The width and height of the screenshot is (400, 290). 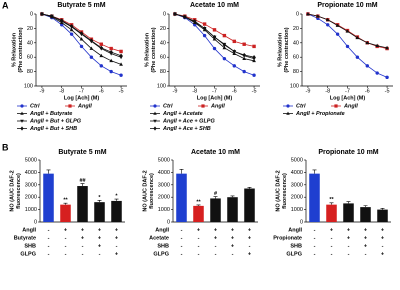 I want to click on x-tick-label: -9, so click(x=174, y=91).